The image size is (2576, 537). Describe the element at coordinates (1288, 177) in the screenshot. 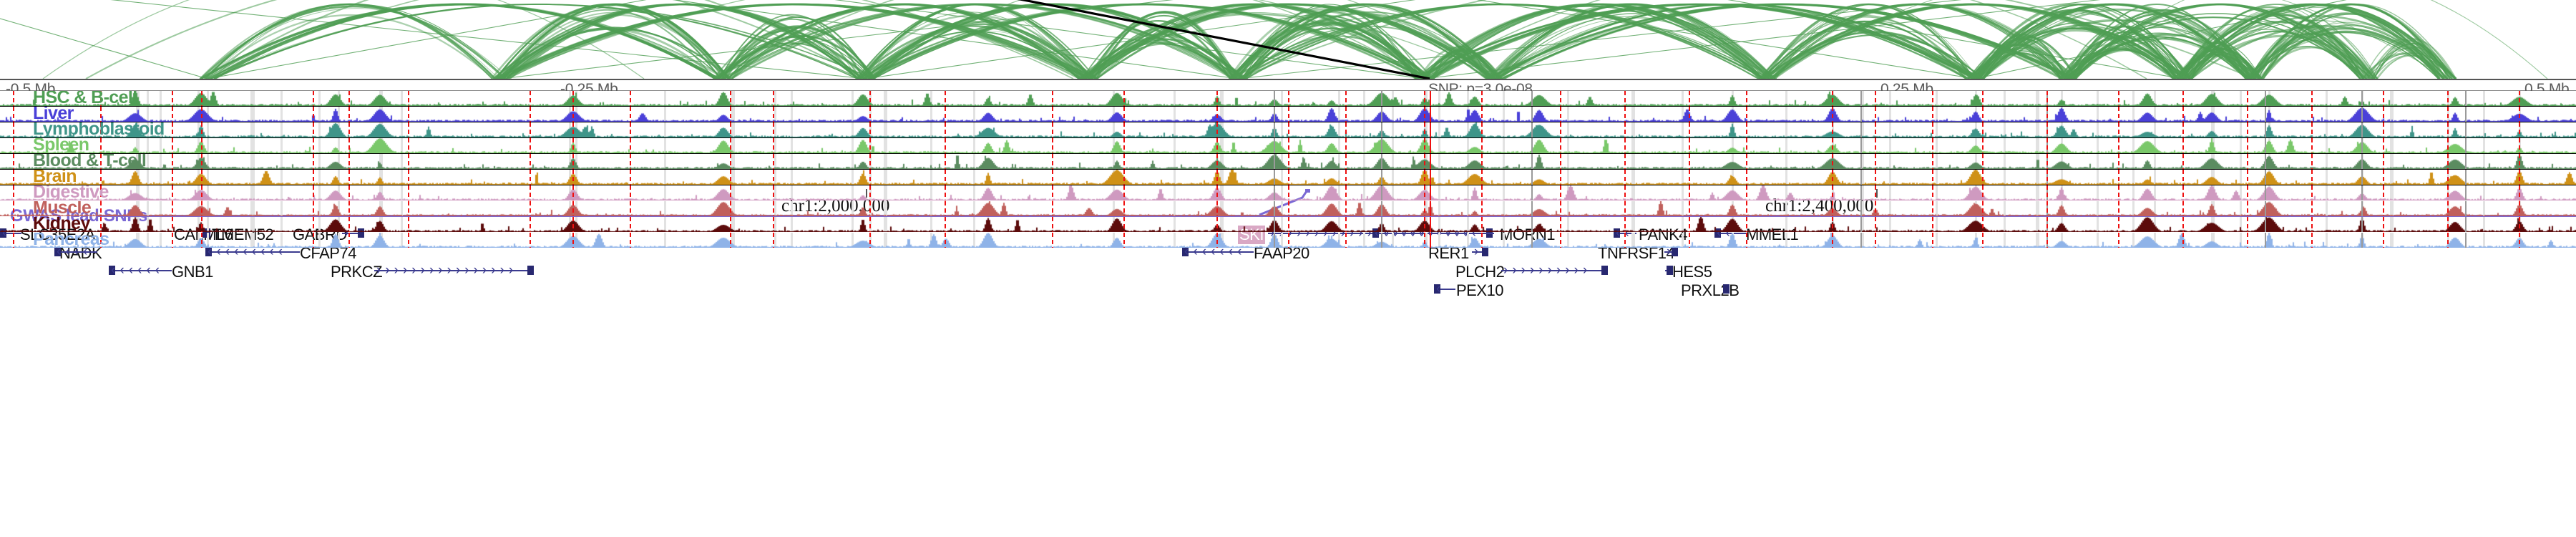

I see `signal-track-brain: Brain` at that location.